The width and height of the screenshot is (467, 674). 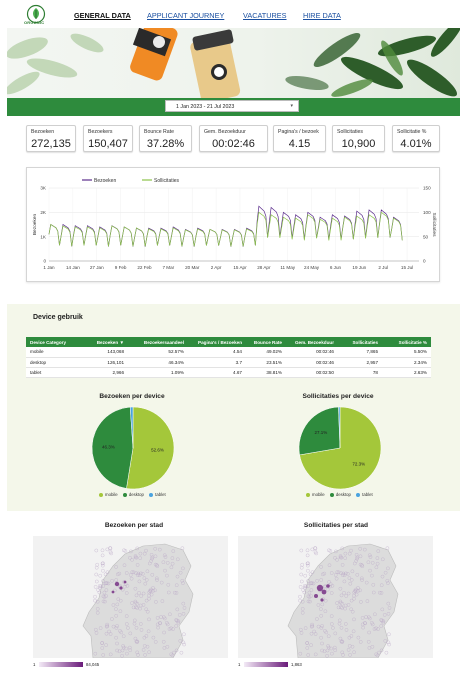 What do you see at coordinates (34, 664) in the screenshot?
I see `scale-min: 1` at bounding box center [34, 664].